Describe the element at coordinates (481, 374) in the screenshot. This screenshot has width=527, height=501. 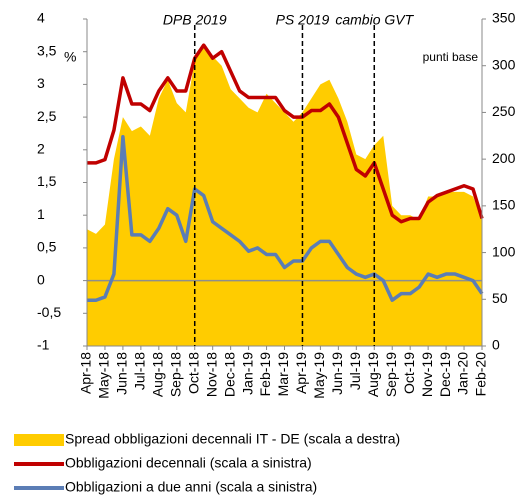
I see `x-tick-label: Feb-20` at that location.